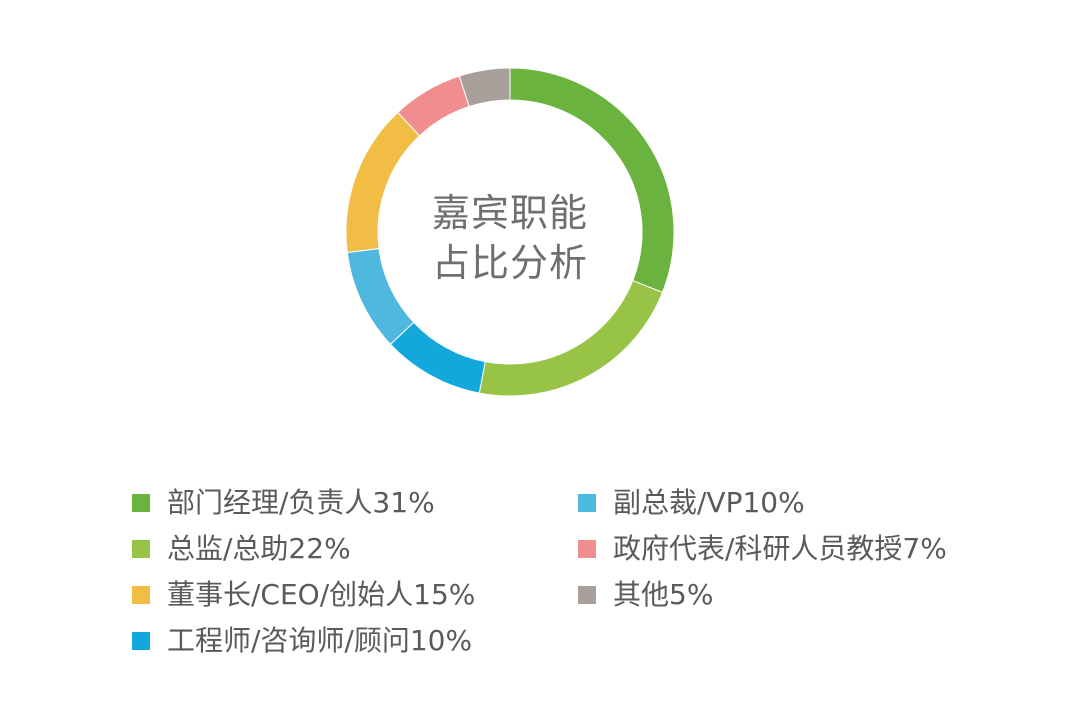 This screenshot has width=1080, height=720. I want to click on legend-item: 工程师/咨询师/顾问10%, so click(302, 641).